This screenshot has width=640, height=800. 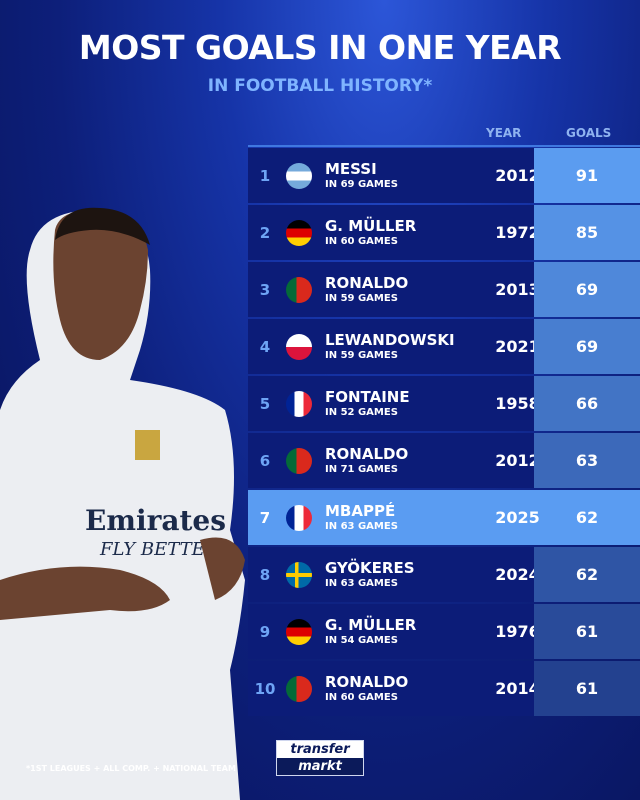 What do you see at coordinates (361, 469) in the screenshot?
I see `games-count: IN 71 GAMES` at bounding box center [361, 469].